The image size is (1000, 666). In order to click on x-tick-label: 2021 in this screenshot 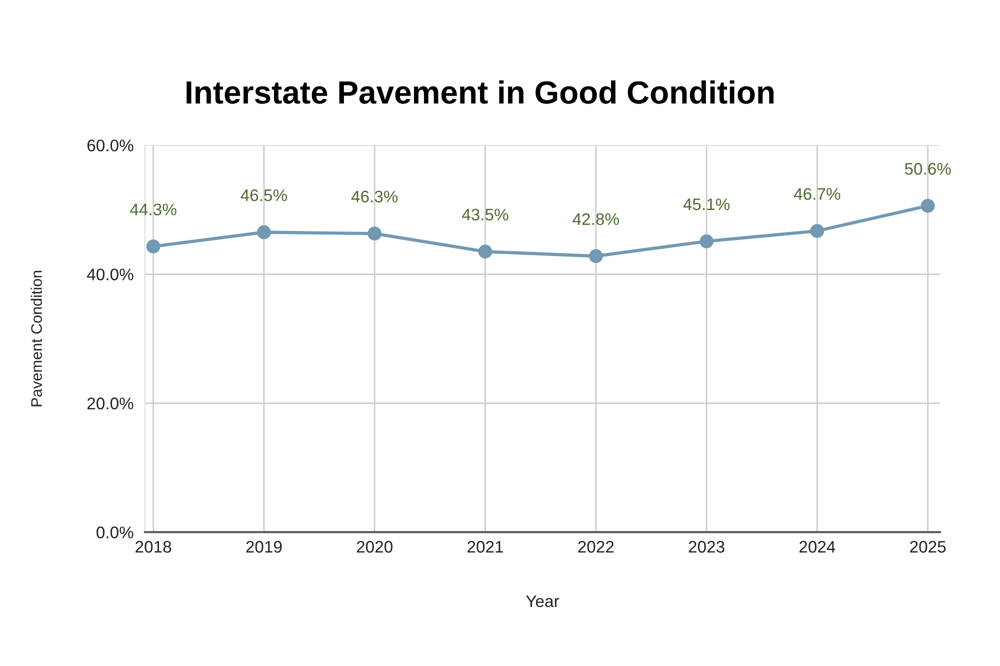, I will do `click(485, 546)`.